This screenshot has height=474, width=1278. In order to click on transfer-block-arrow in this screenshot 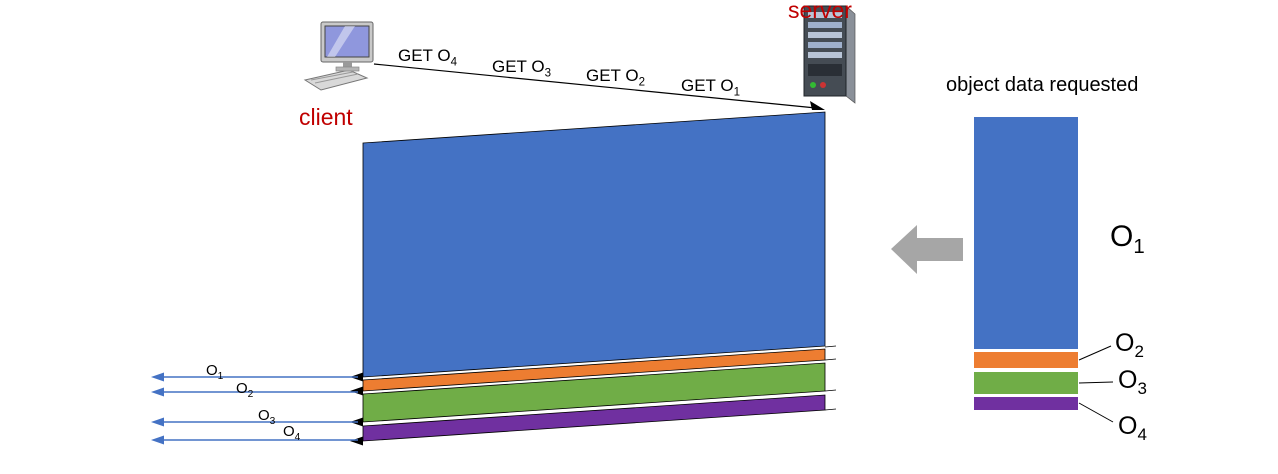, I will do `click(927, 249)`.